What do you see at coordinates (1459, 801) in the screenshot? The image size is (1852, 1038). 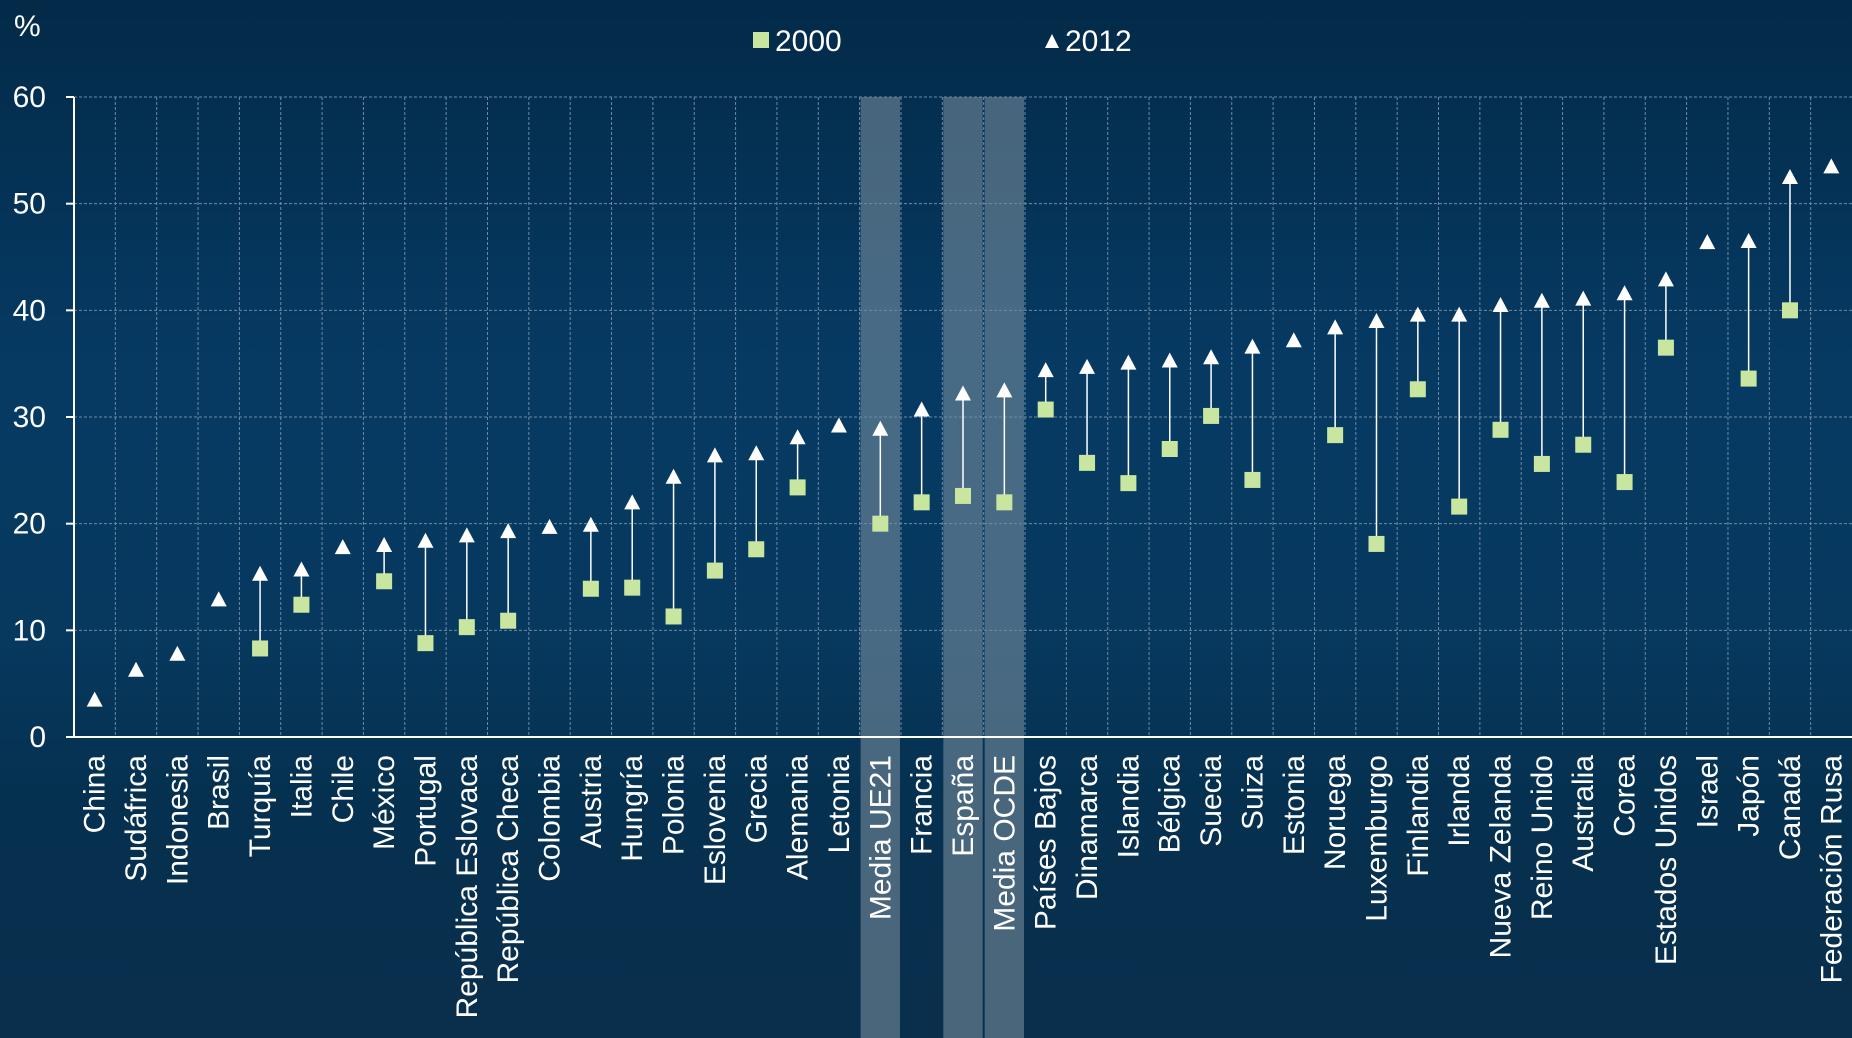 I see `category-label-irlanda: Irlanda` at bounding box center [1459, 801].